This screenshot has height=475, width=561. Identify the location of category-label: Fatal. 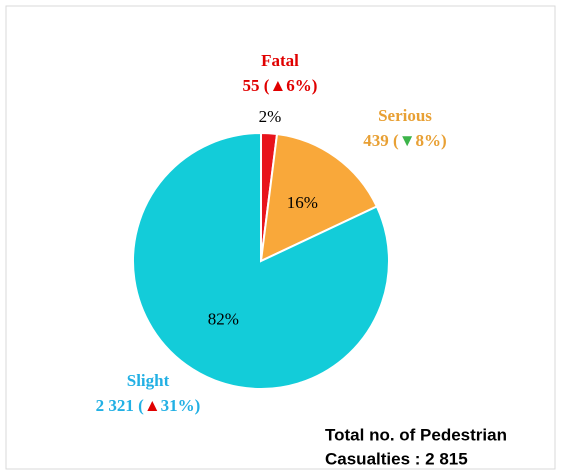
(280, 60).